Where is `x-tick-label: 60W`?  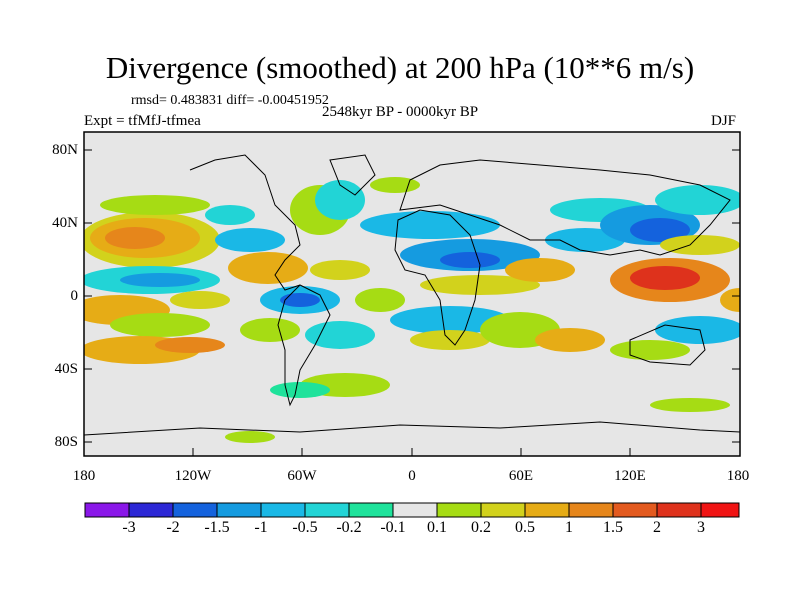
x-tick-label: 60W is located at coordinates (302, 476).